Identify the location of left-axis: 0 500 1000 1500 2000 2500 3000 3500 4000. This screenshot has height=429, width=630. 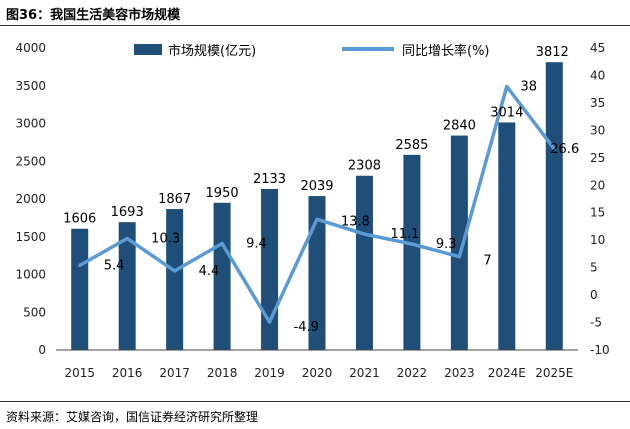
(30, 199).